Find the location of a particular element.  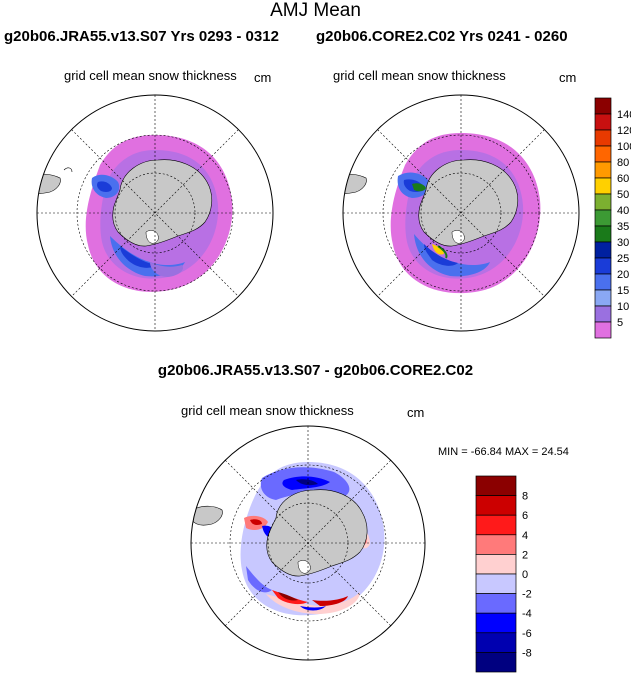

colorbar-diff-label: 2 is located at coordinates (525, 555).